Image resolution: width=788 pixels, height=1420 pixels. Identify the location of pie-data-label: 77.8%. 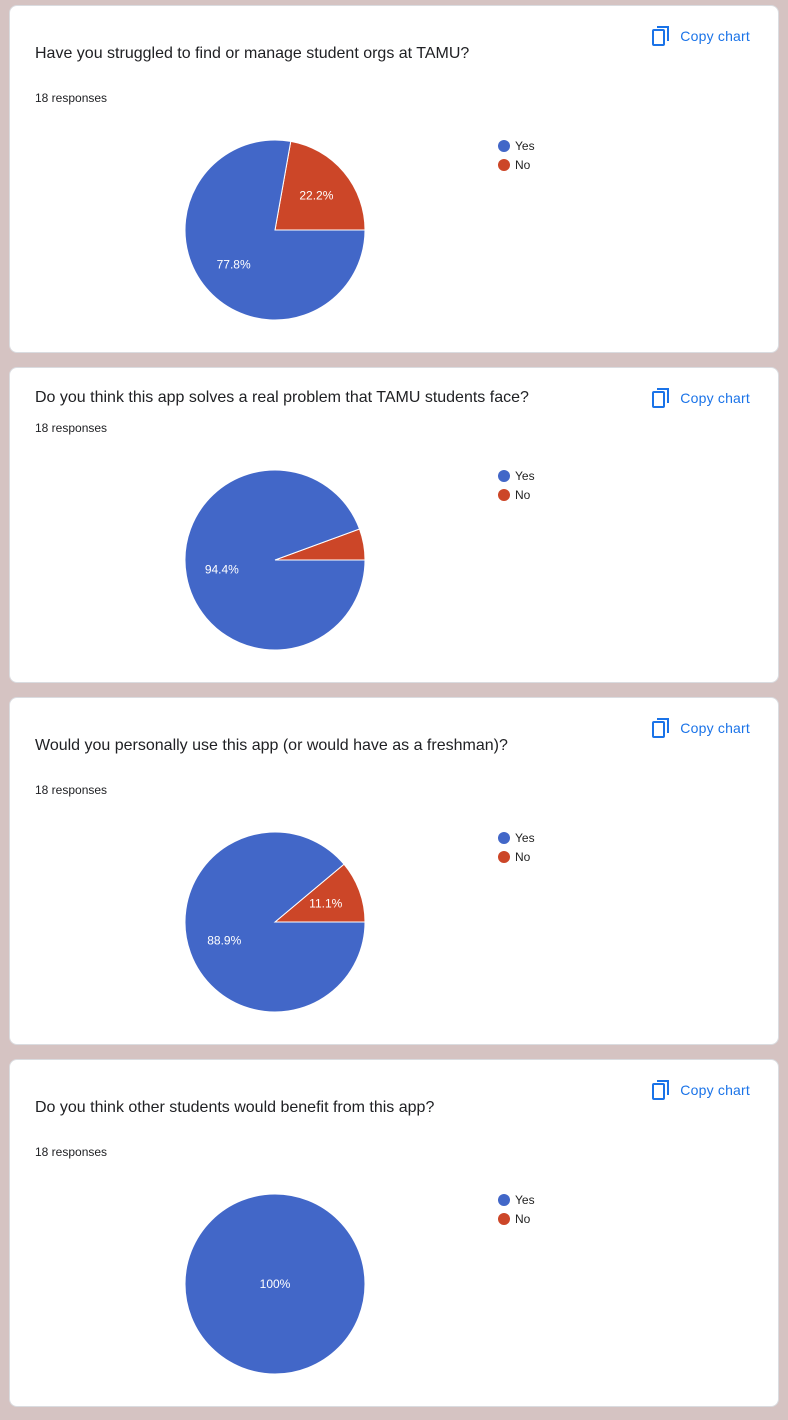
(234, 265).